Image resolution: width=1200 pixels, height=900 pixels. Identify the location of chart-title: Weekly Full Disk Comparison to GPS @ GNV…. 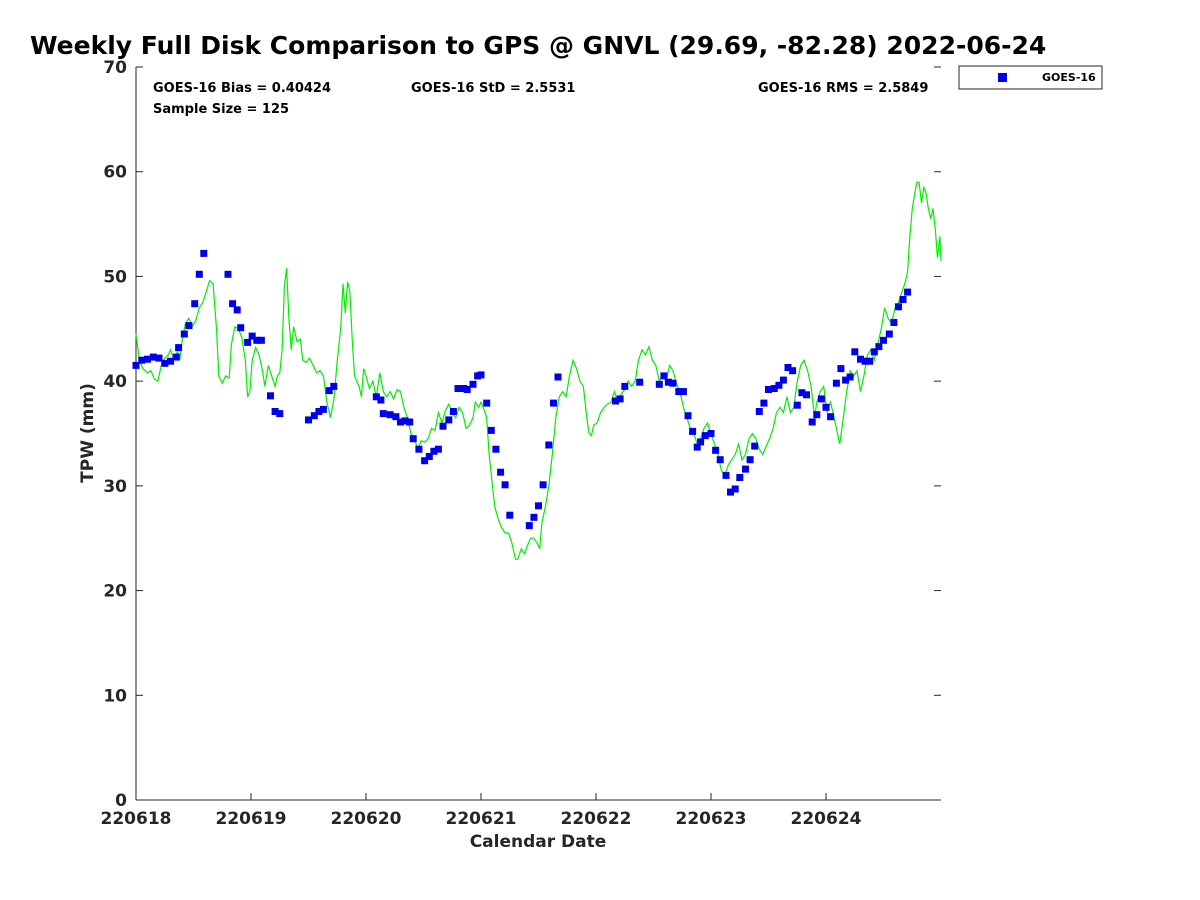
(538, 45).